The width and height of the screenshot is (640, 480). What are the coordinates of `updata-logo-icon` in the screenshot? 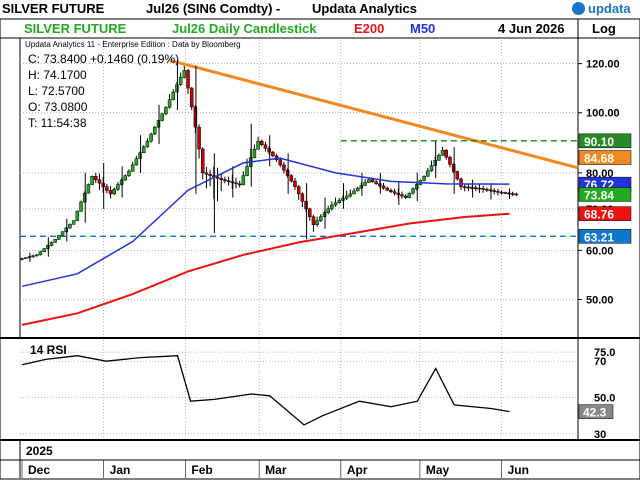 It's located at (578, 8).